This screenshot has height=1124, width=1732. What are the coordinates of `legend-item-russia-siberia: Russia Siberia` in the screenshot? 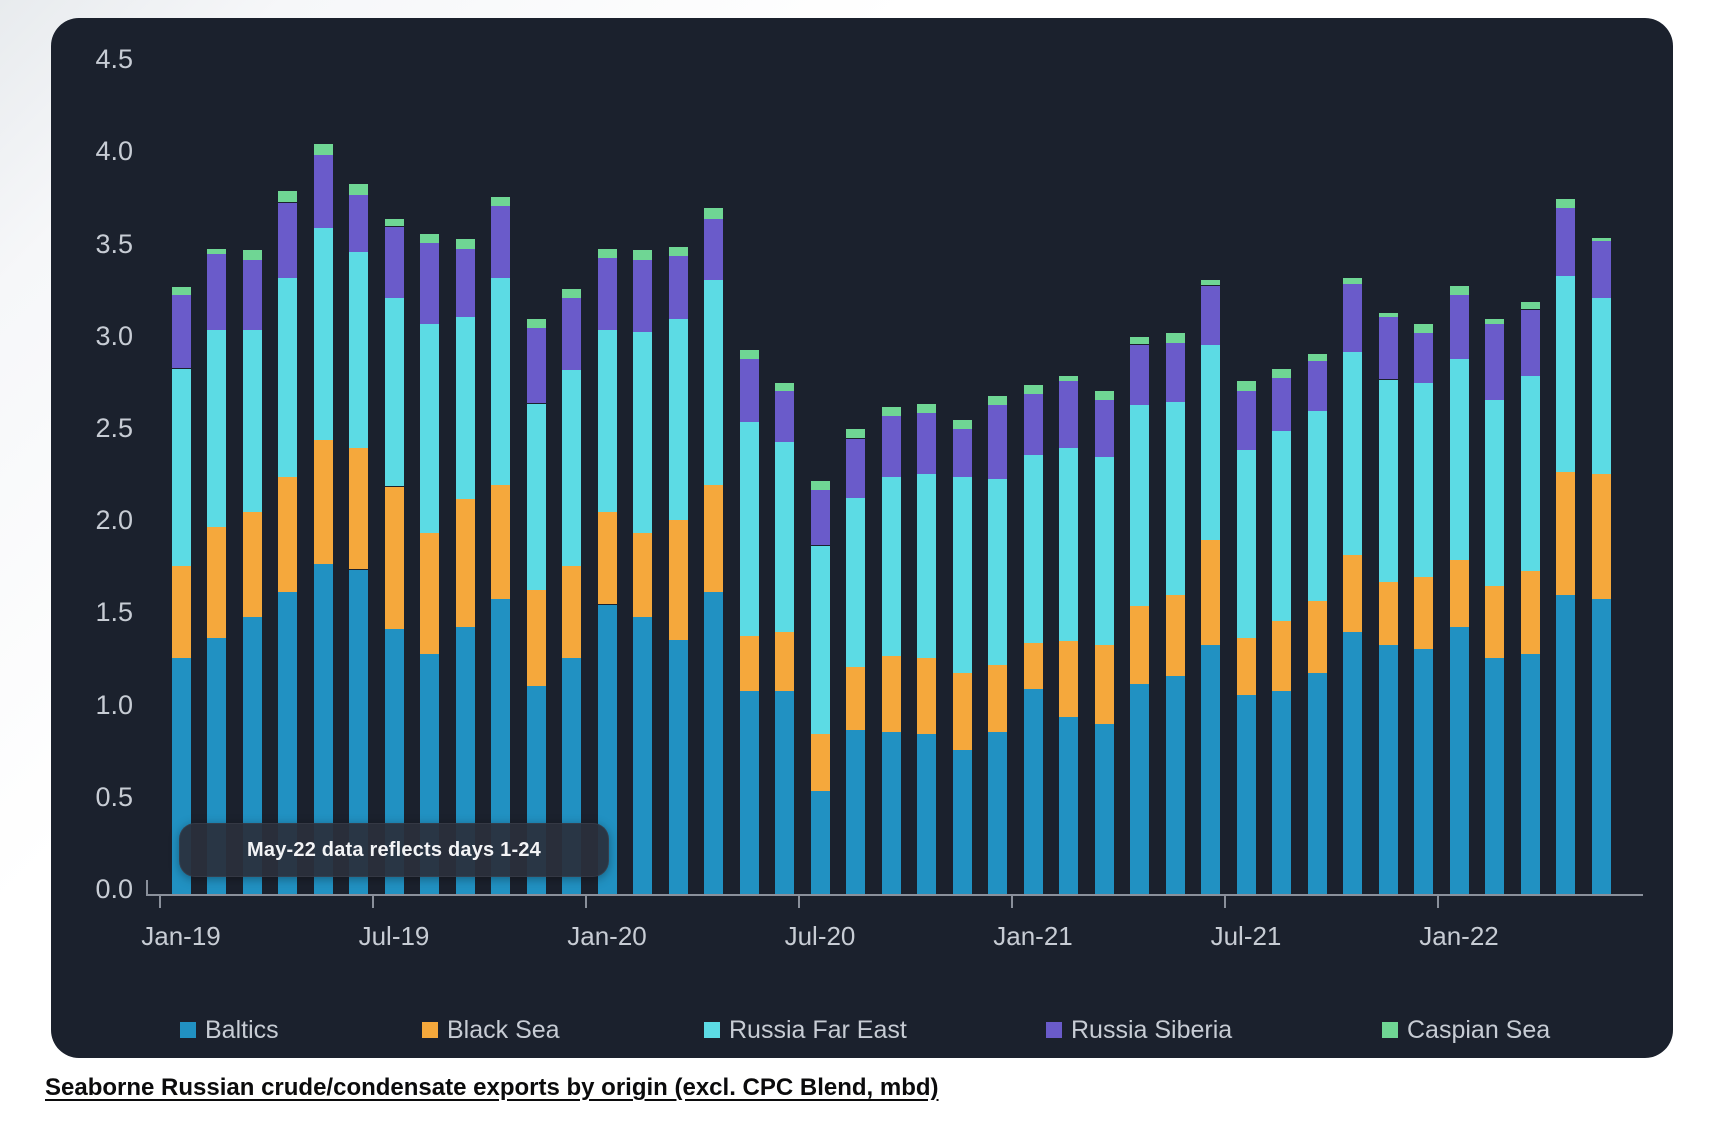 It's located at (1139, 1030).